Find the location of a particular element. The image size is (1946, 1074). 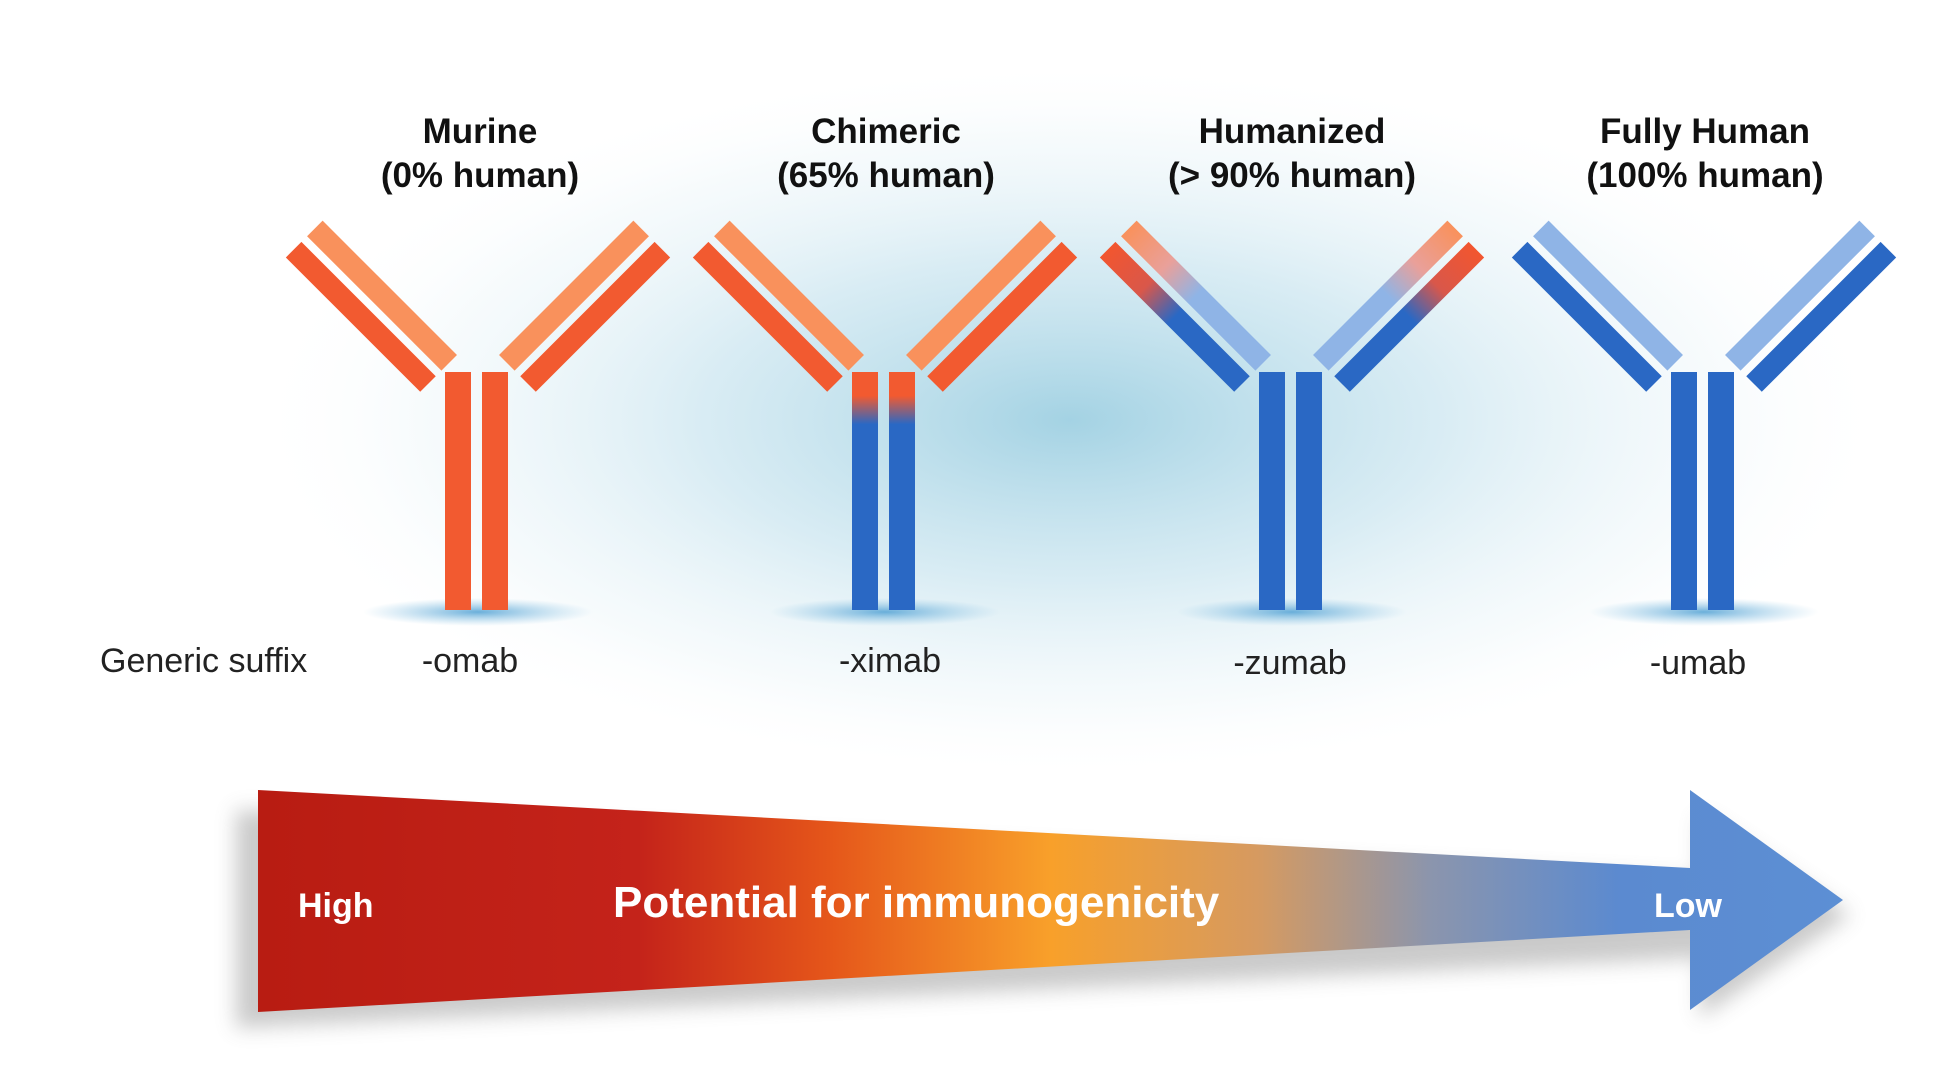

humanized-percent: (> 90% human) is located at coordinates (1292, 175).